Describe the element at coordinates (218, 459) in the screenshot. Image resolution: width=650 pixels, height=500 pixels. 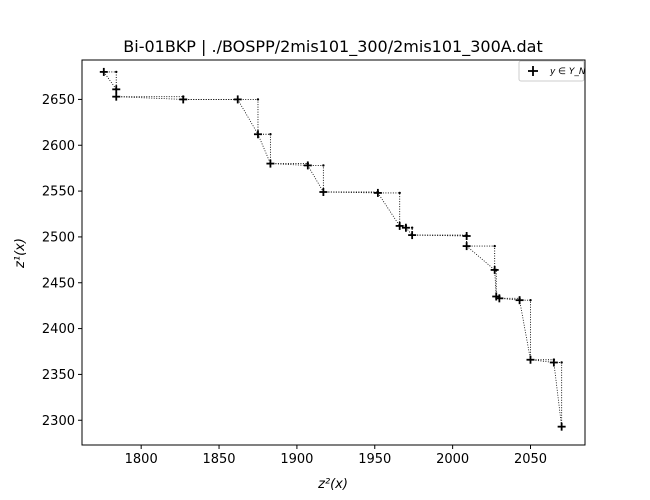
I see `x-tick-label: 1850` at that location.